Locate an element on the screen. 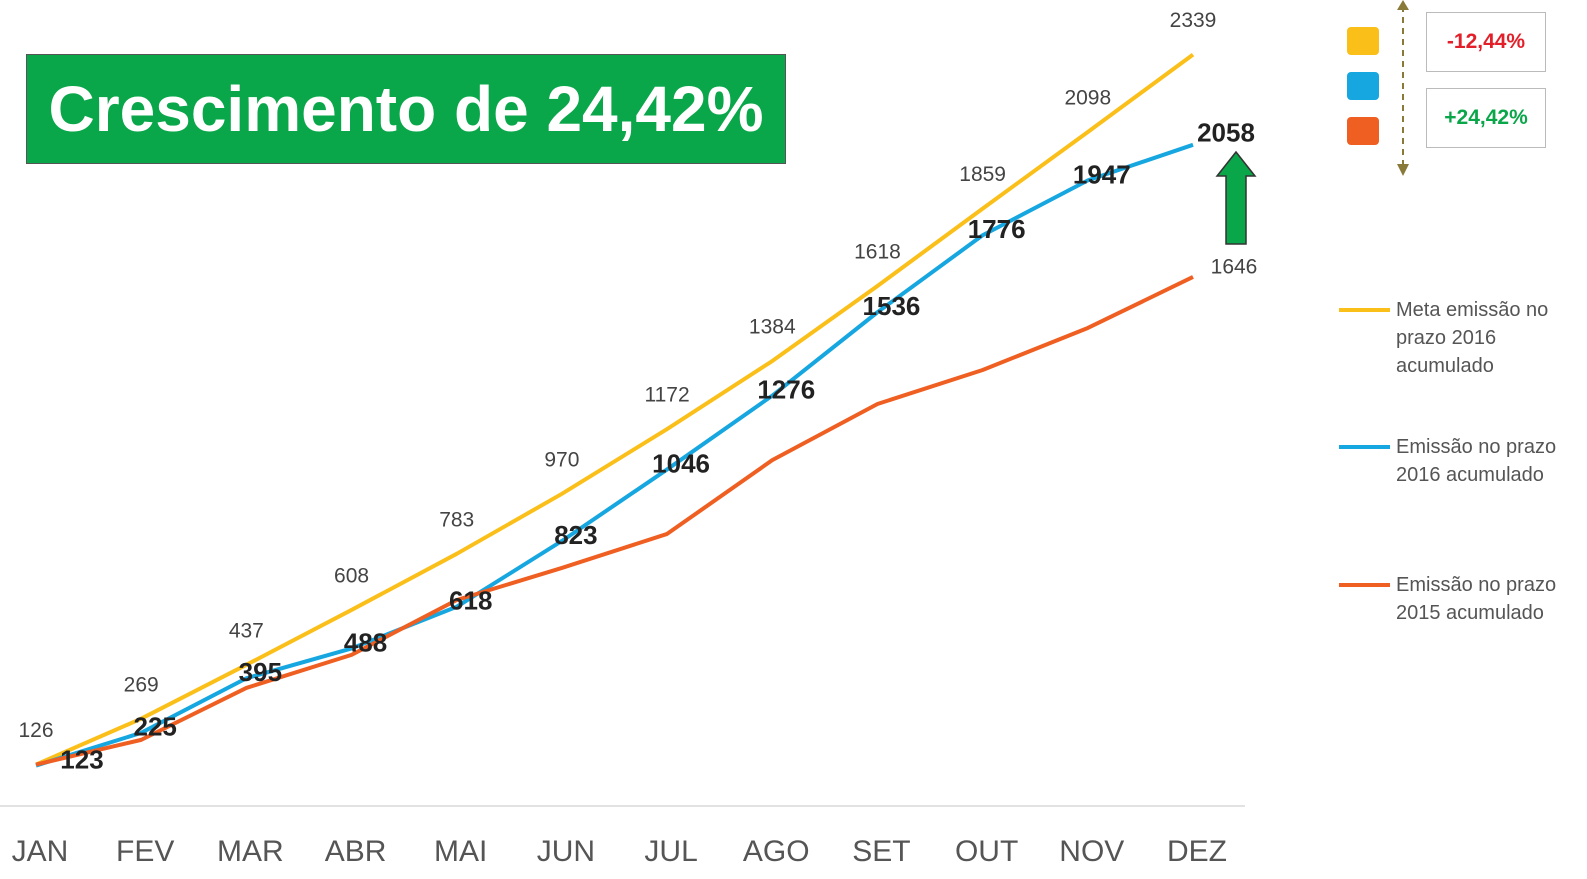 The image size is (1587, 879). data-label: 970 is located at coordinates (561, 459).